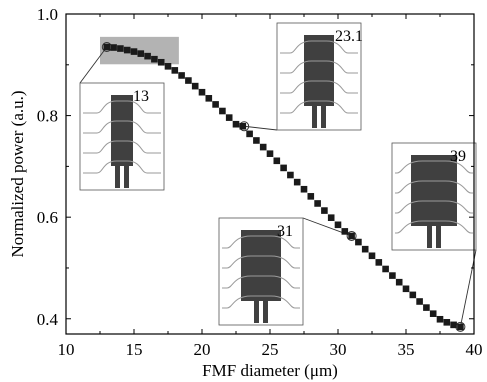 The width and height of the screenshot is (487, 382). What do you see at coordinates (474, 349) in the screenshot?
I see `x-tick-label: 40` at bounding box center [474, 349].